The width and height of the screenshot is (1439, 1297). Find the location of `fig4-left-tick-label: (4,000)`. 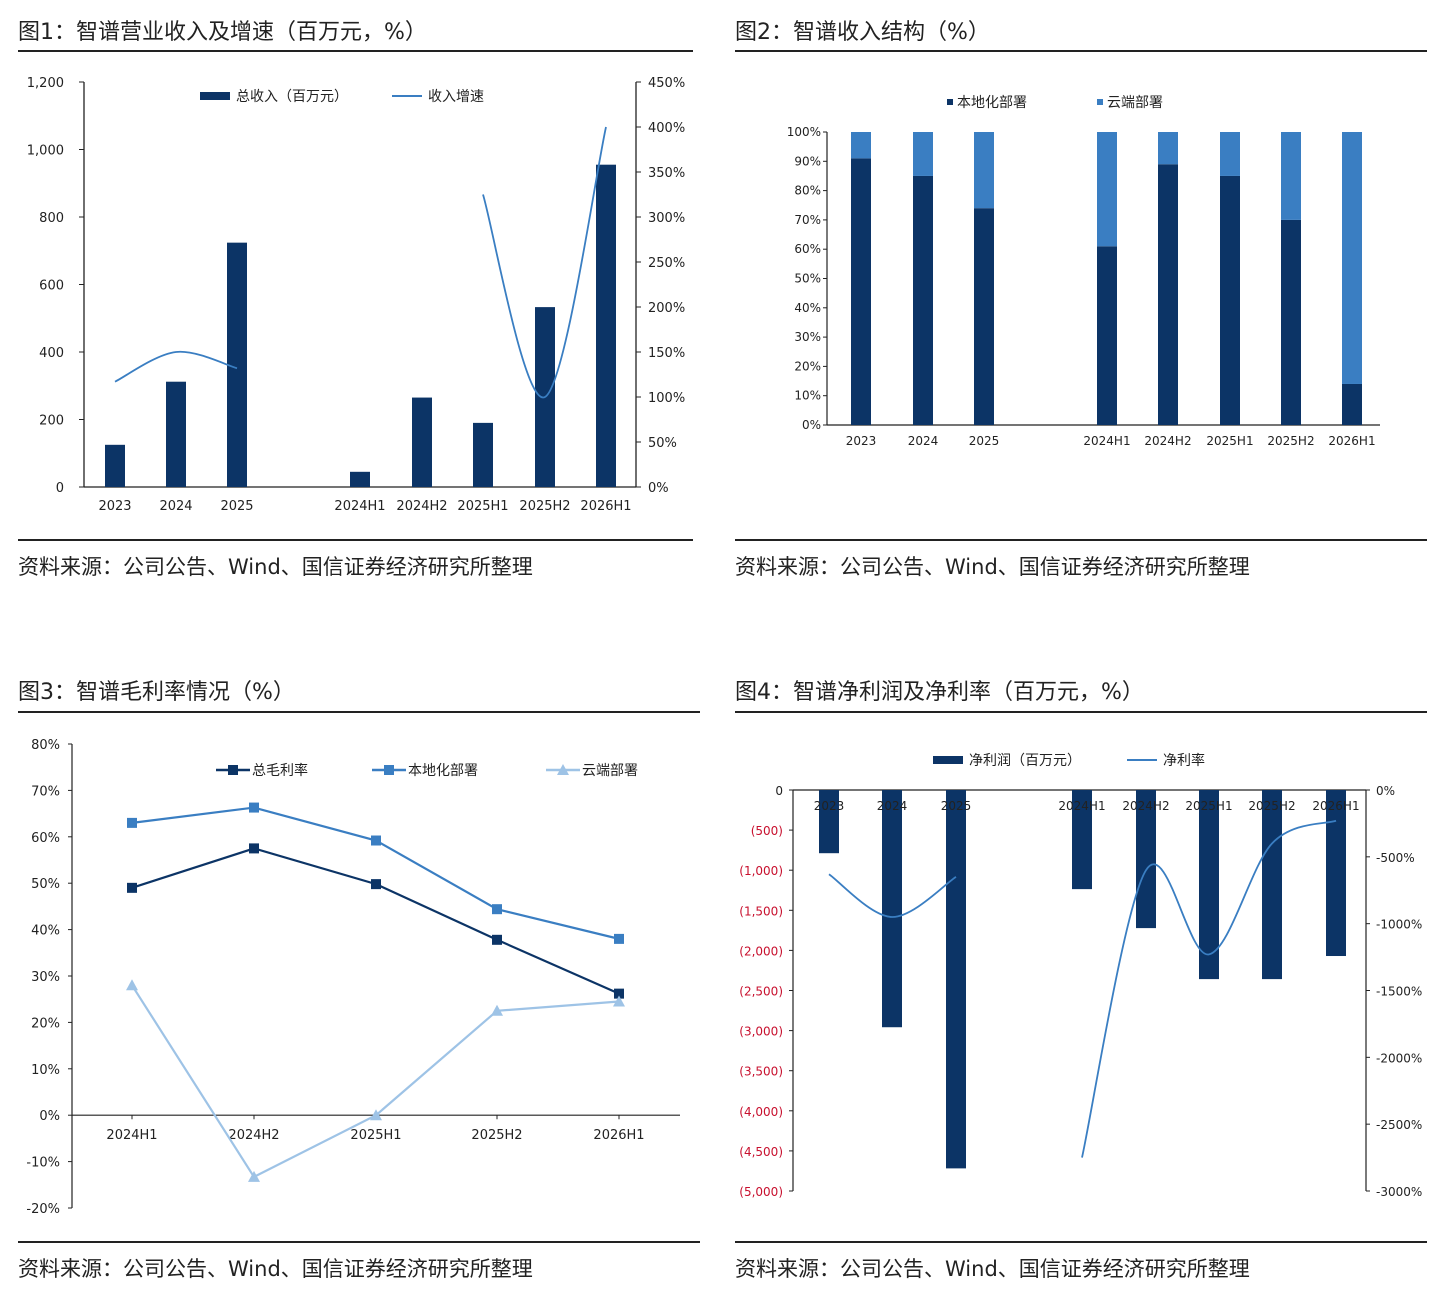

fig4-left-tick-label: (4,000) is located at coordinates (761, 1112).